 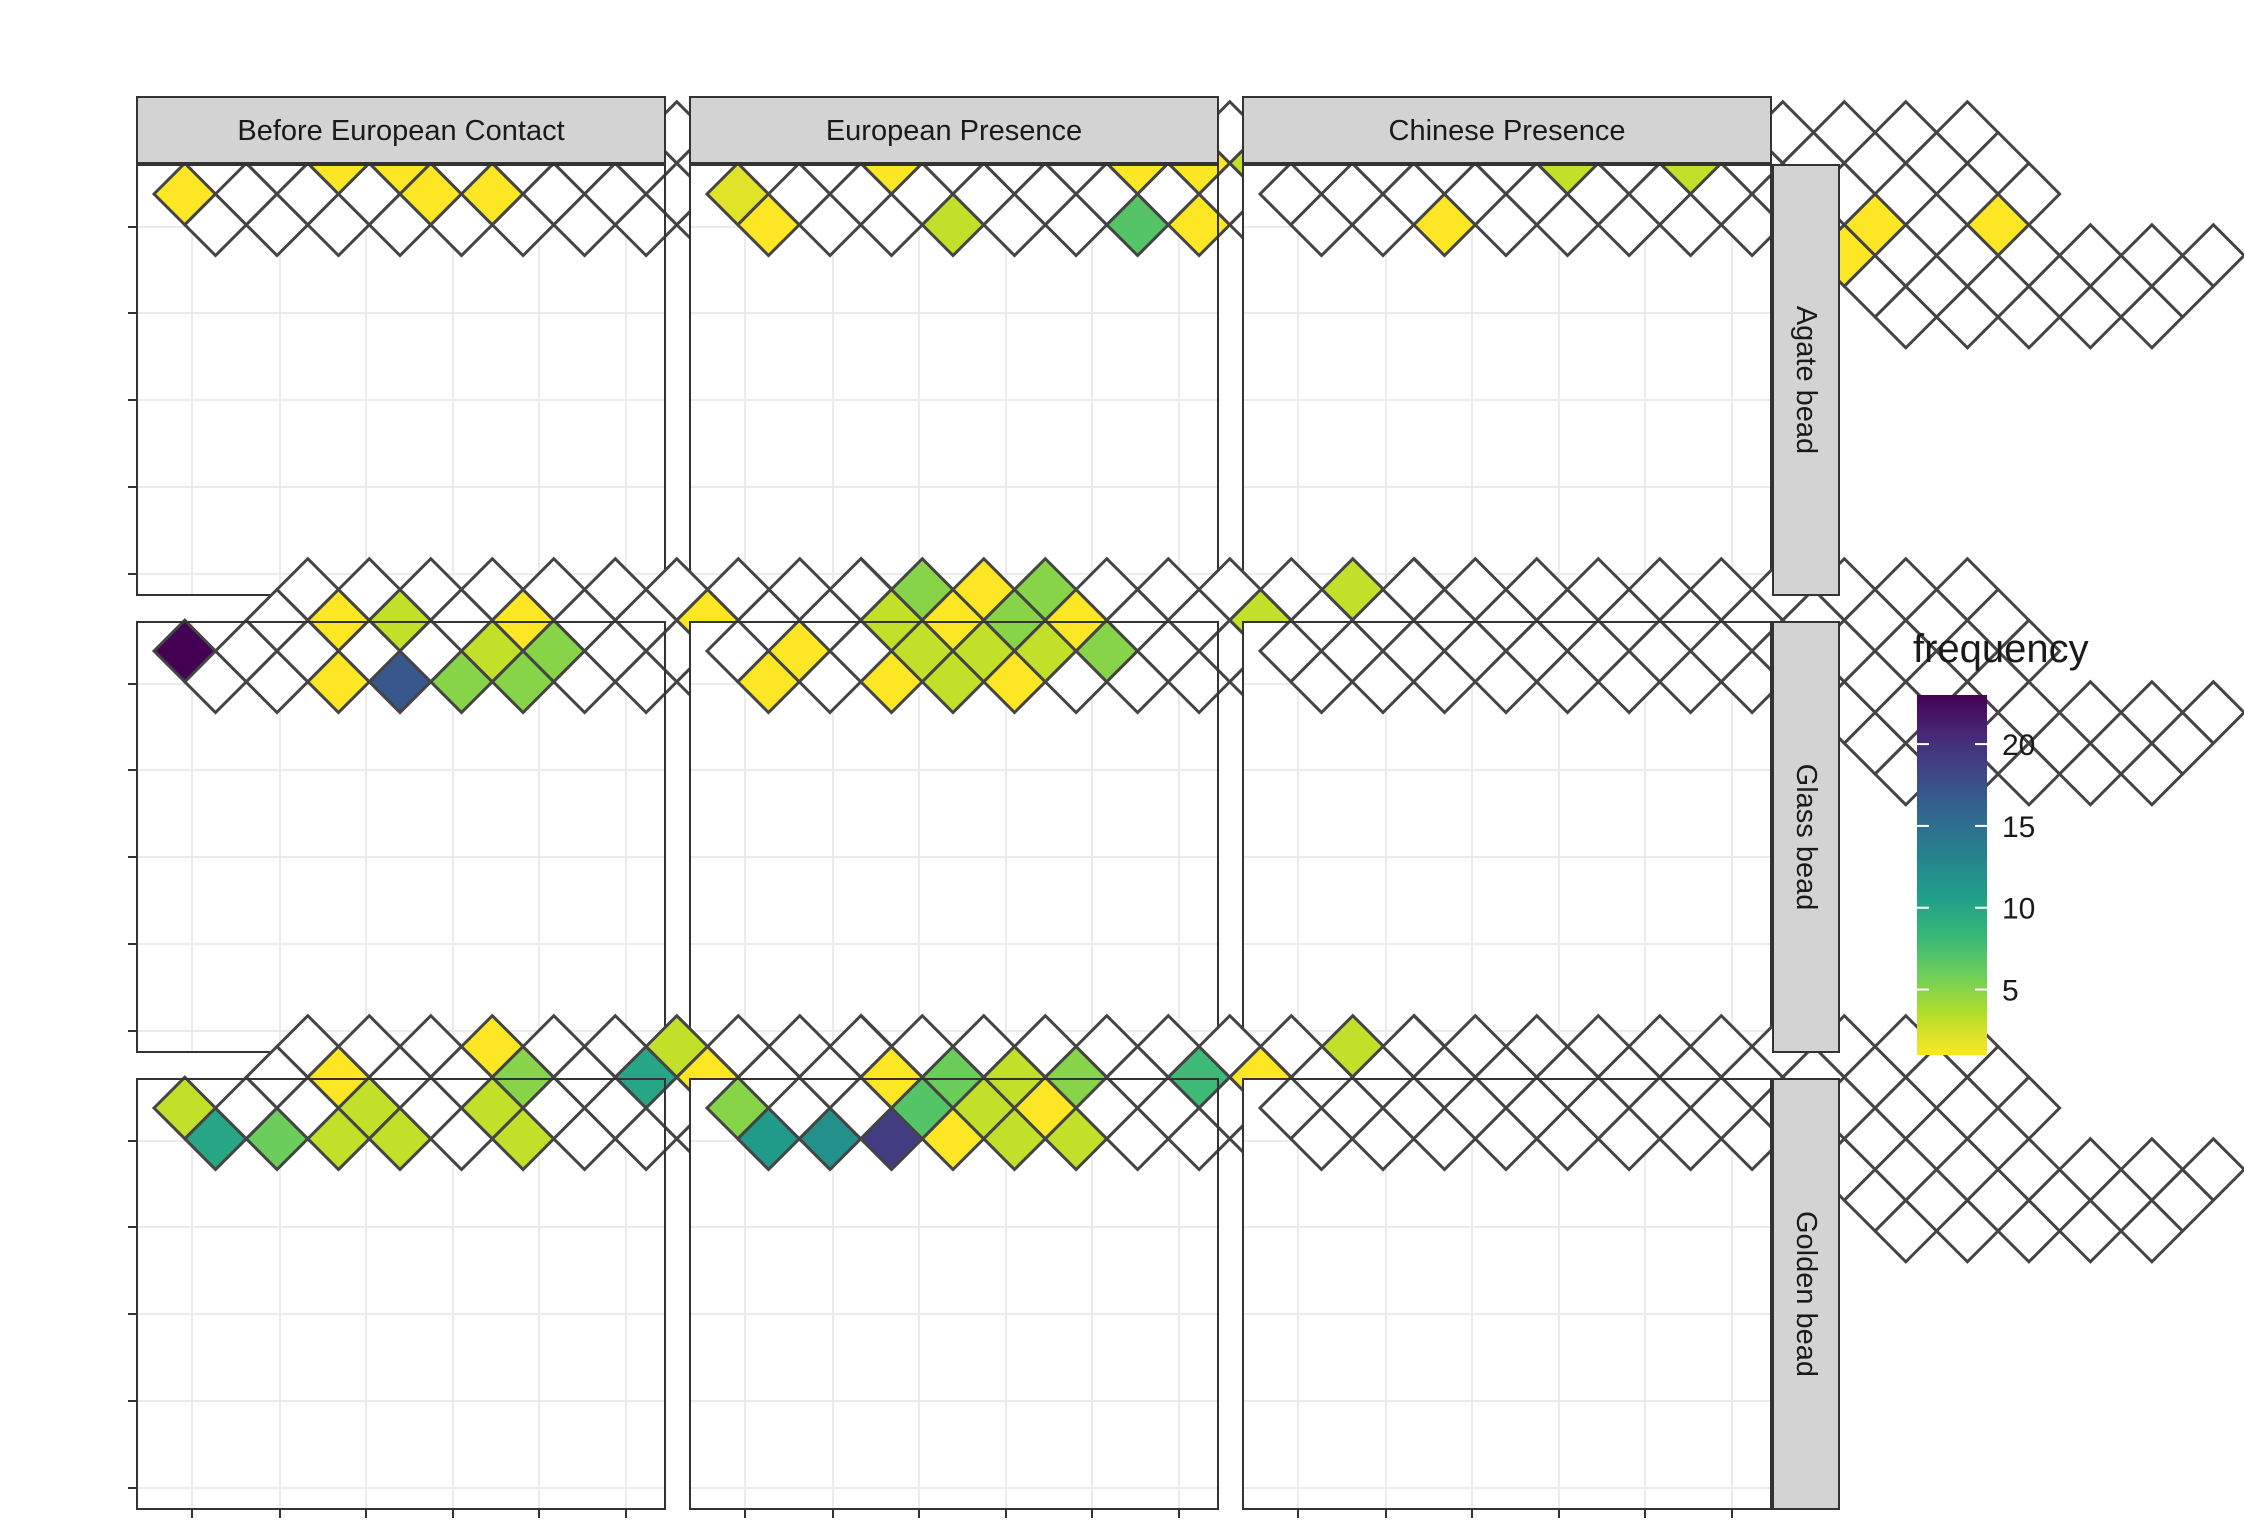 I want to click on legend-title: frequency, so click(x=2001, y=649).